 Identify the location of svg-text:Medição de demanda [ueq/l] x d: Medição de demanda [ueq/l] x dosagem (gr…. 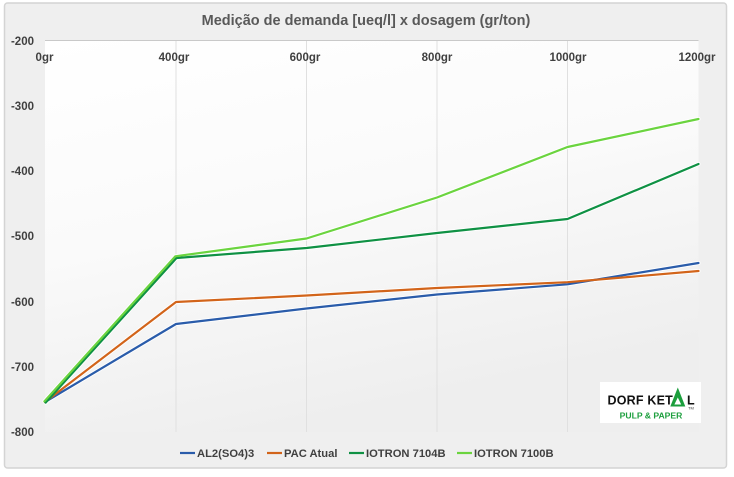
(366, 21).